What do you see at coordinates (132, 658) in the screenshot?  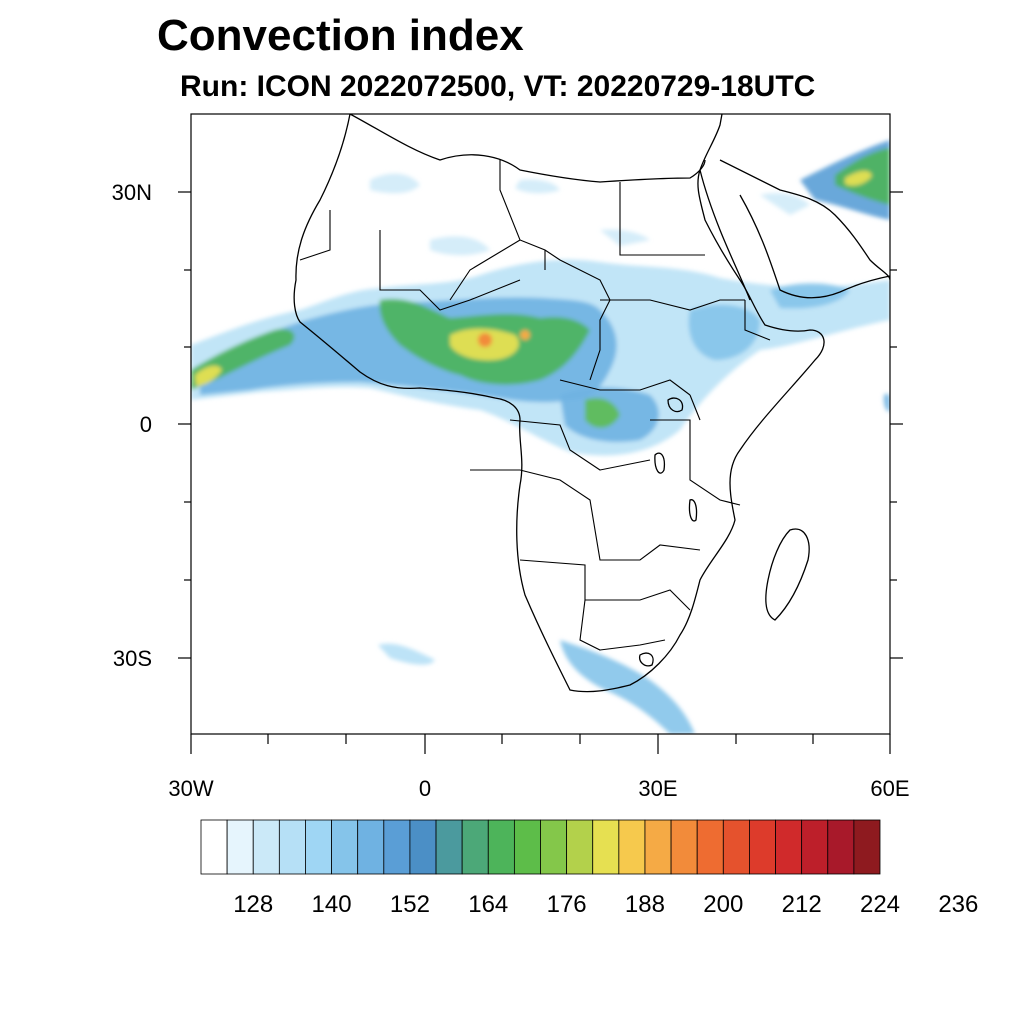 I see `lat-label-30s: 30S` at bounding box center [132, 658].